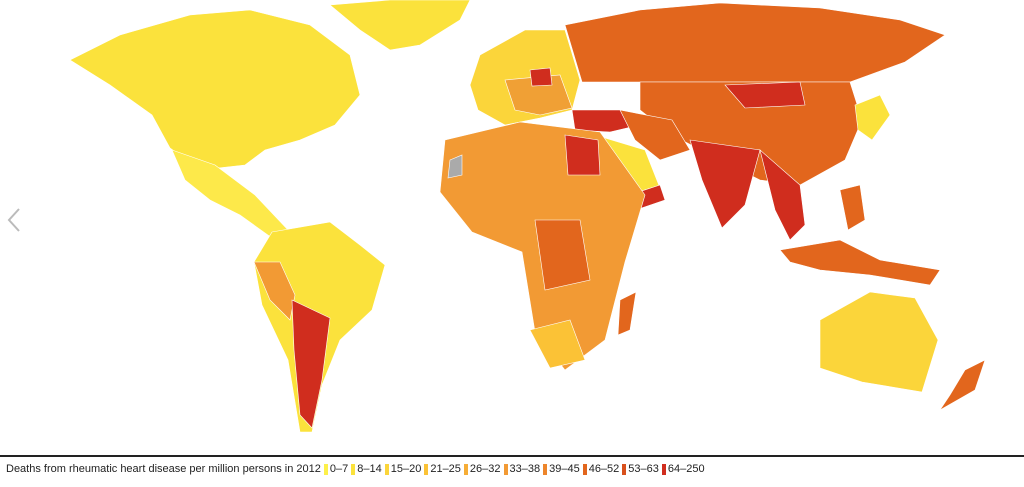 The image size is (1024, 487). I want to click on legend-label: 15–20, so click(406, 469).